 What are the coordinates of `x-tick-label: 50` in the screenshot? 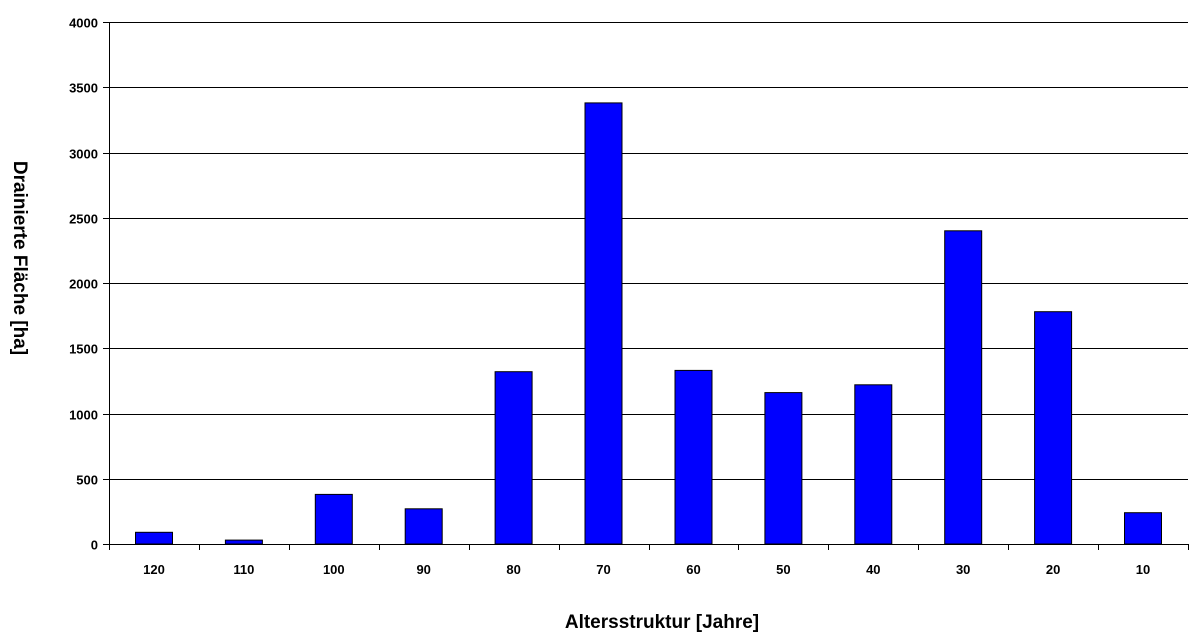 It's located at (783, 569).